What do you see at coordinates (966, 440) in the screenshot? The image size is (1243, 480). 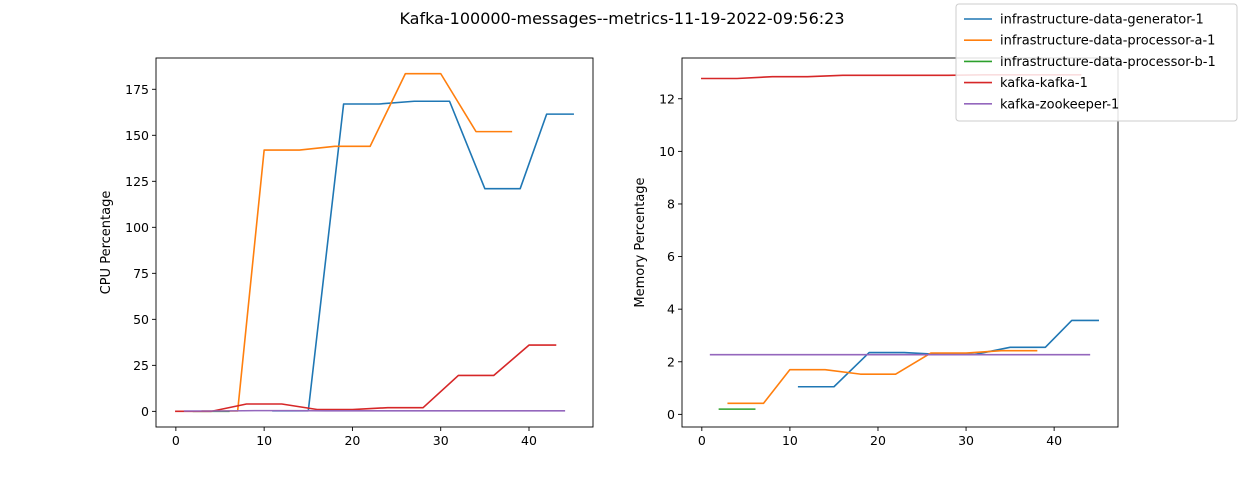 I see `memory-x-tick-label: 30` at bounding box center [966, 440].